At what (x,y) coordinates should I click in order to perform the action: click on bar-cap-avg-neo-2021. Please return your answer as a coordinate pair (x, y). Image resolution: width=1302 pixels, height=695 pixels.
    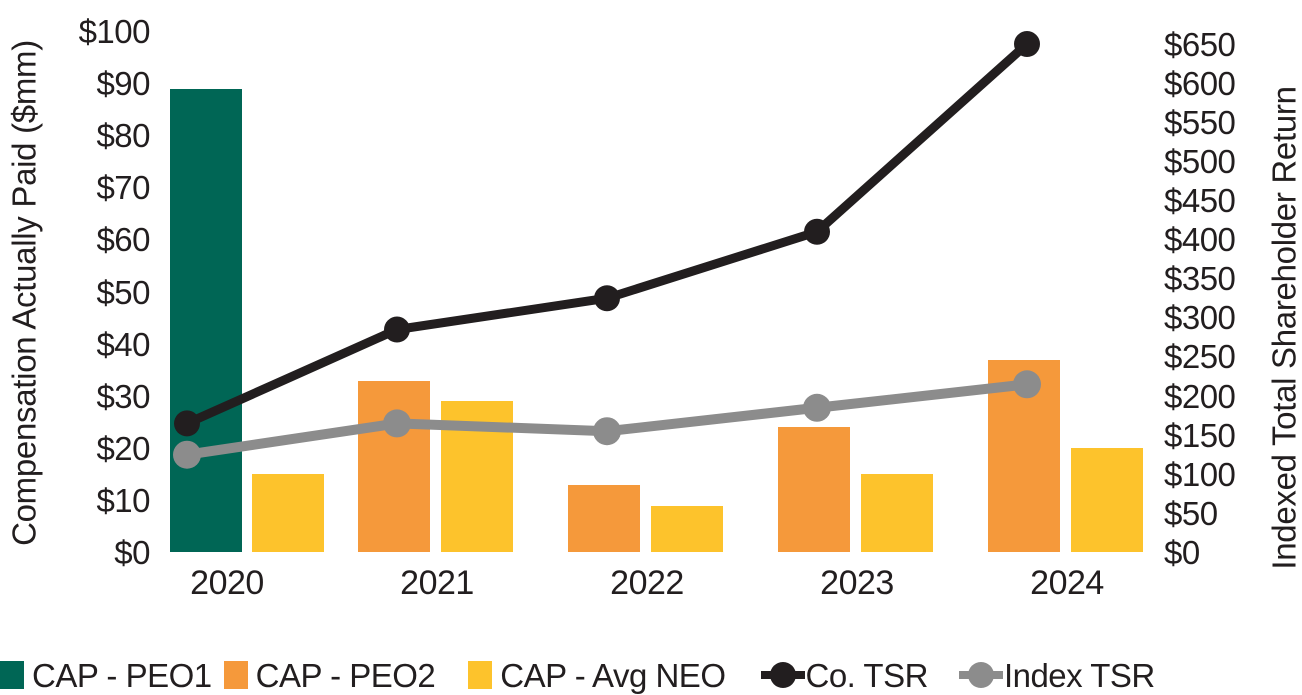
    Looking at the image, I should click on (477, 477).